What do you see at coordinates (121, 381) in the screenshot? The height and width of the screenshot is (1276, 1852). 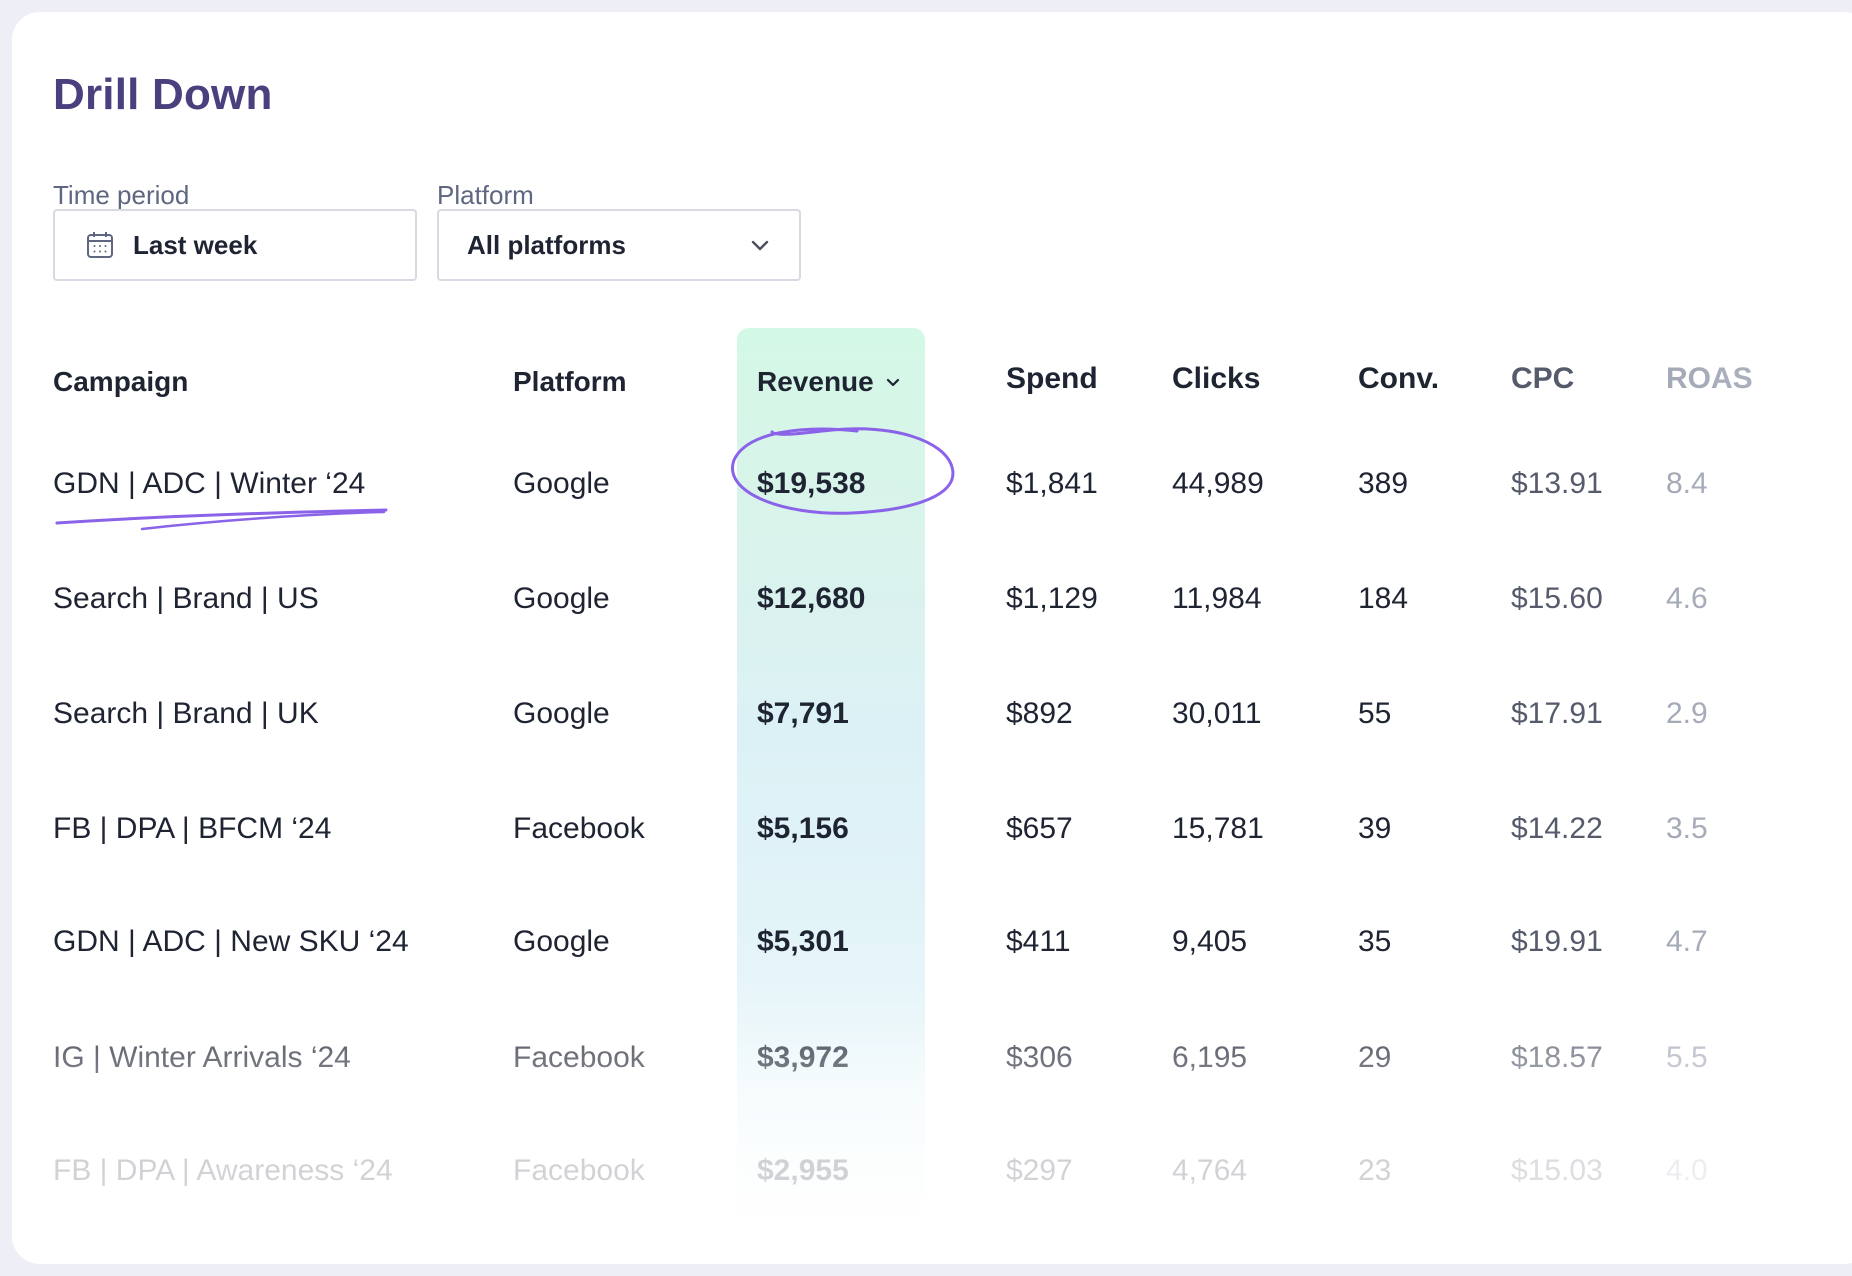 I see `col-header-campaign: Campaign` at bounding box center [121, 381].